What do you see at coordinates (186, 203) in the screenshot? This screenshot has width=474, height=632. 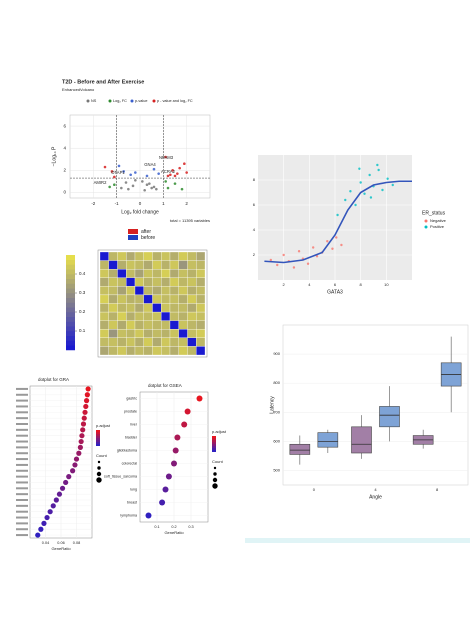 I see `x-tick-label: 2` at bounding box center [186, 203].